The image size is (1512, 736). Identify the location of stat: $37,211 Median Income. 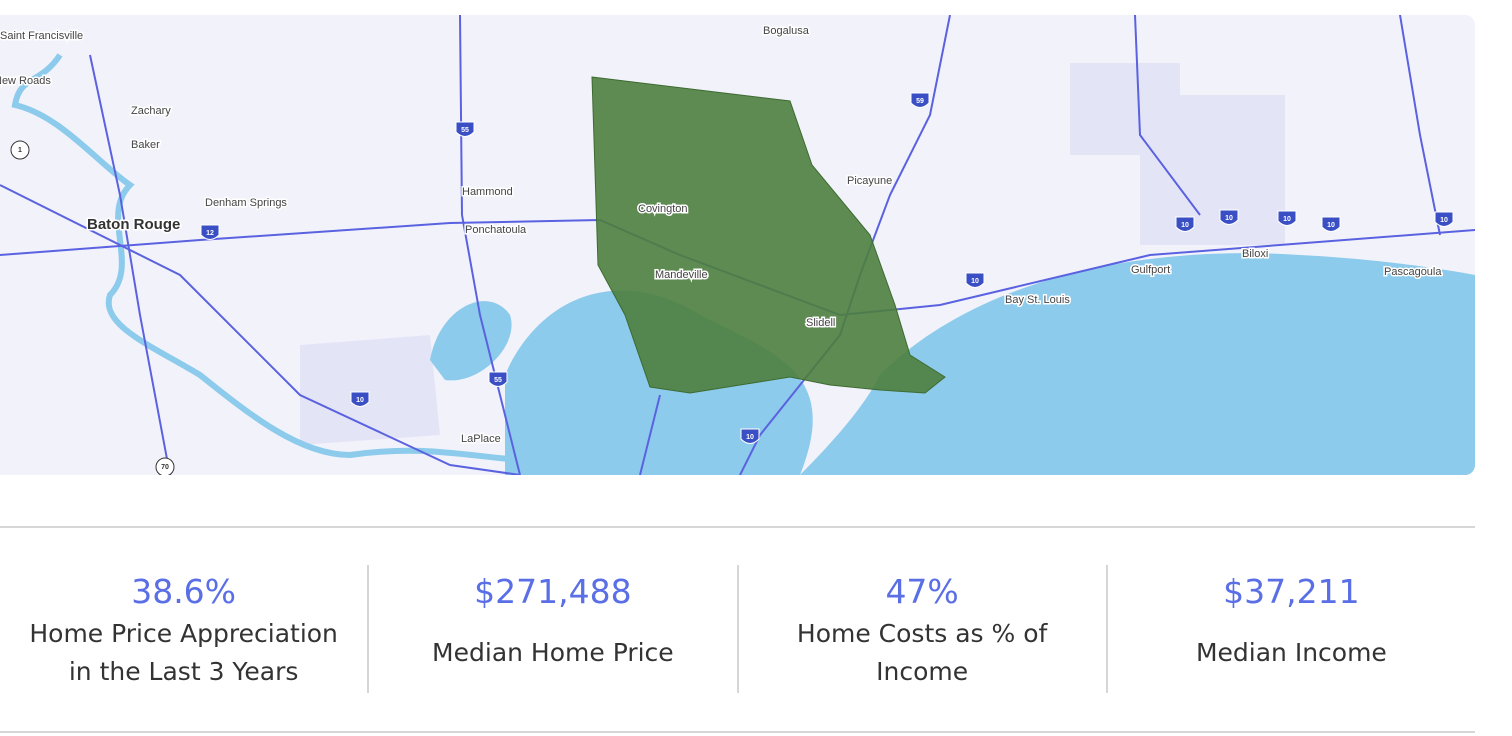
(1290, 629).